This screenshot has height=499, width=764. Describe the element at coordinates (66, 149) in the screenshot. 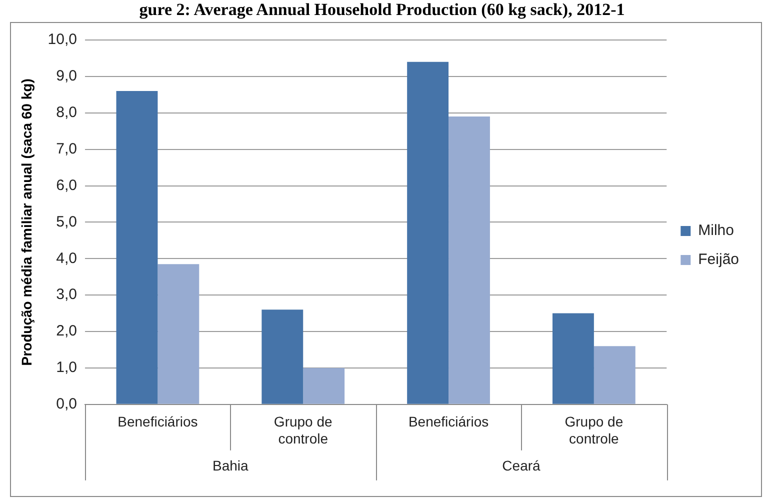

I see `y-tick-label: 7,0` at that location.